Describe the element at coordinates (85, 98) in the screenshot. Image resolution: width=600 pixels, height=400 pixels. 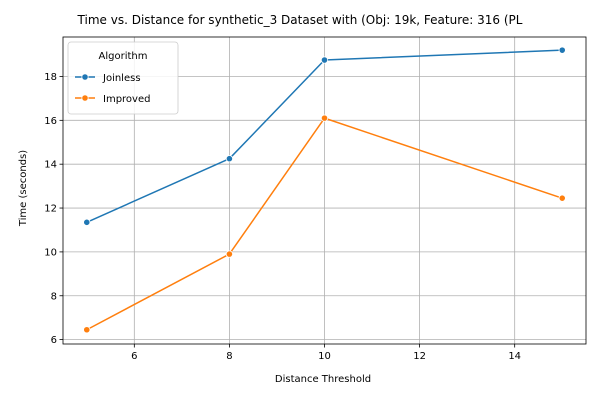
I see `legend-marker-improved` at that location.